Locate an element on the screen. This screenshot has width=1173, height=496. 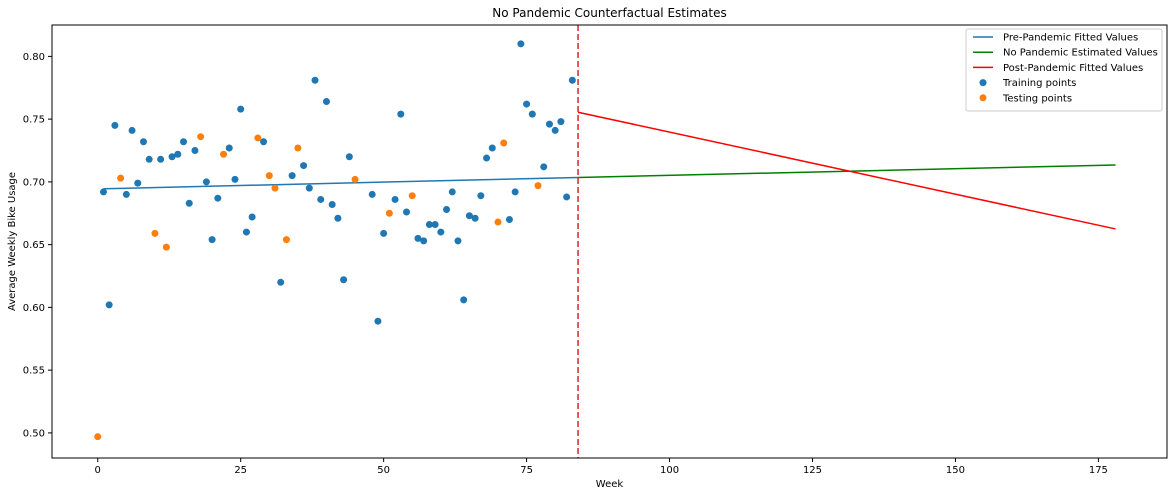
x-axis-title: Week is located at coordinates (610, 484).